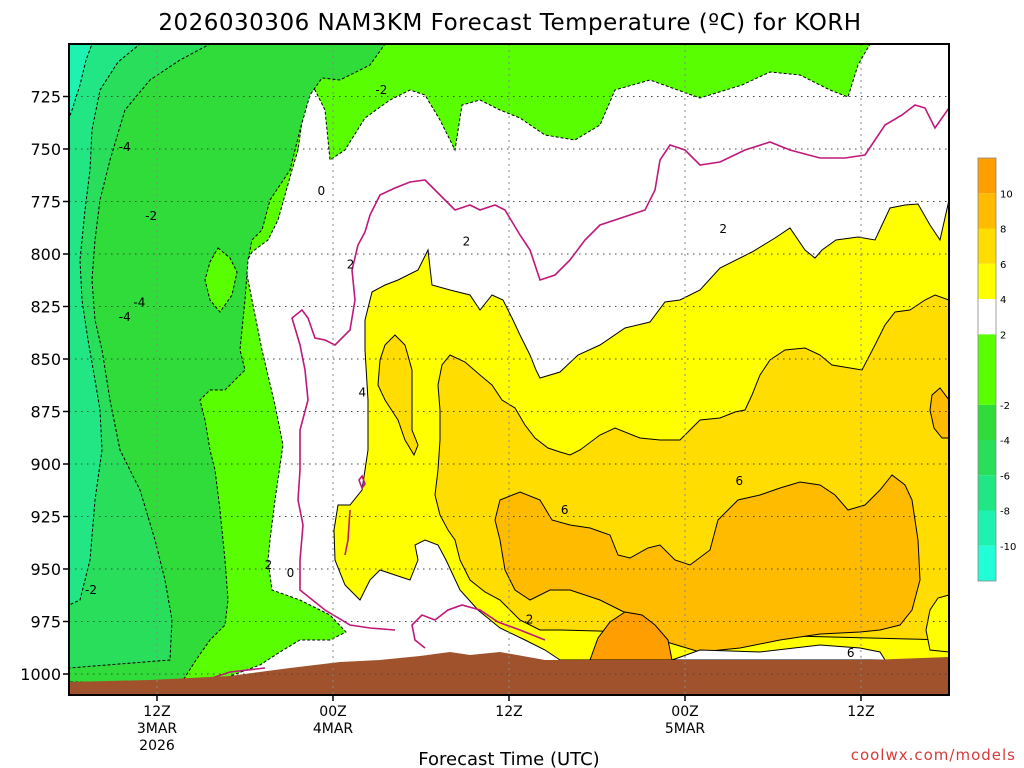 The image size is (1024, 768). Describe the element at coordinates (45, 97) in the screenshot. I see `y-tick-label: 725` at that location.